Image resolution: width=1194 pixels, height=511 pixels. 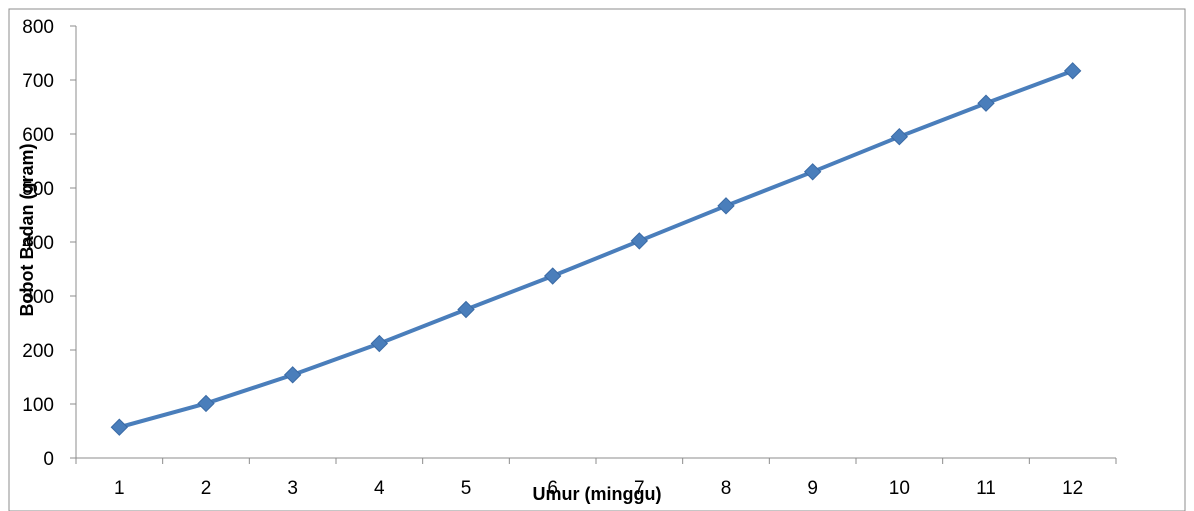 I want to click on x-tick-label: 6, so click(x=552, y=488).